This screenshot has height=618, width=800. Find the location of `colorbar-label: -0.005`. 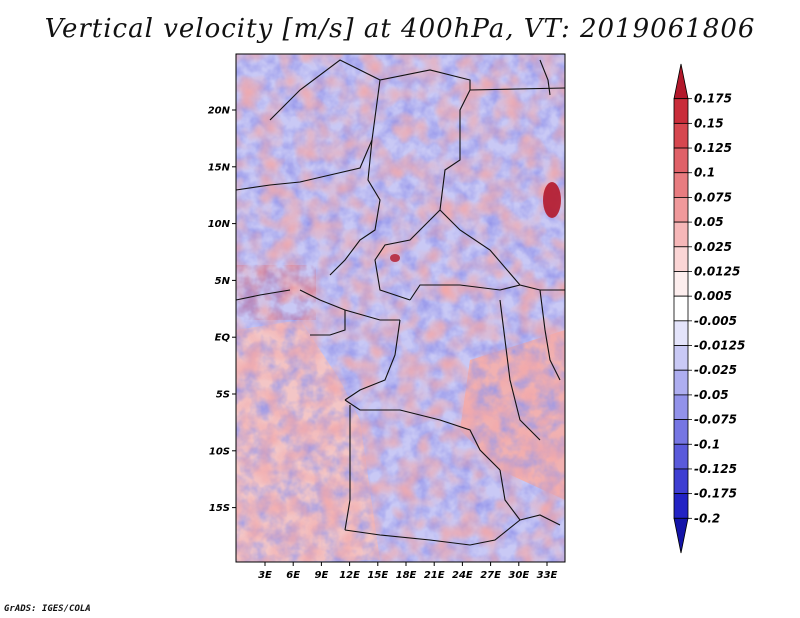

colorbar-label: -0.005 is located at coordinates (715, 321).